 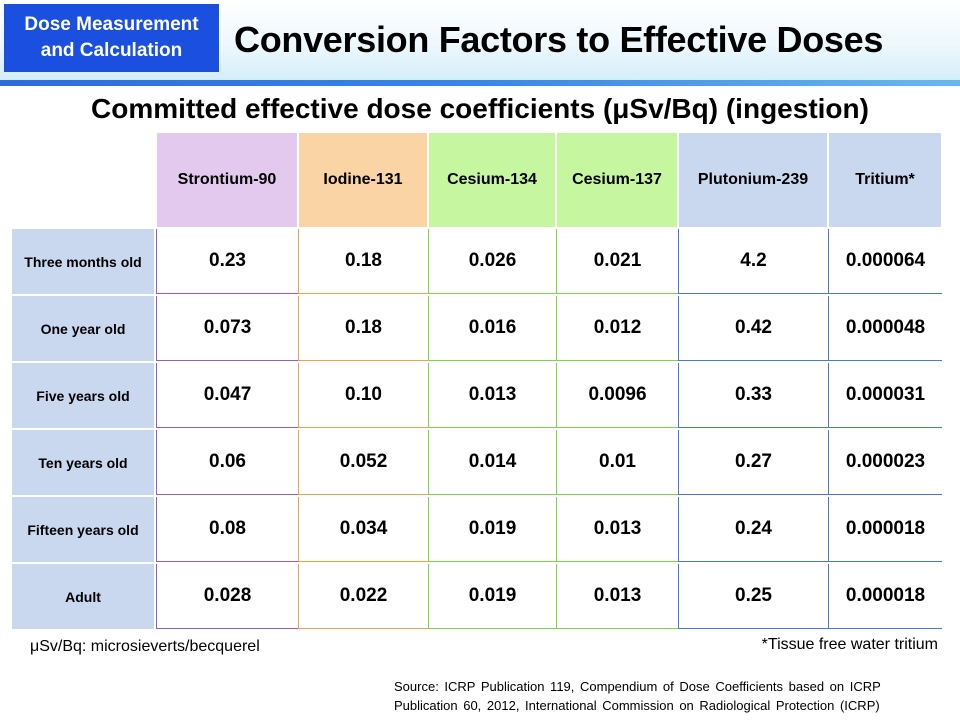 I want to click on column-header-strontium-90: Strontium-90, so click(x=227, y=180).